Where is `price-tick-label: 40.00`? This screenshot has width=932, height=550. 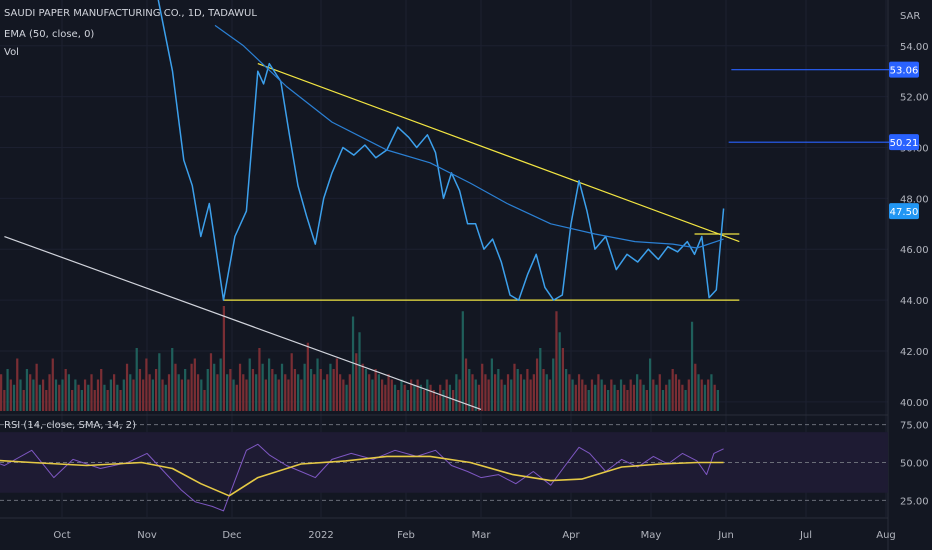
price-tick-label: 40.00 is located at coordinates (914, 403).